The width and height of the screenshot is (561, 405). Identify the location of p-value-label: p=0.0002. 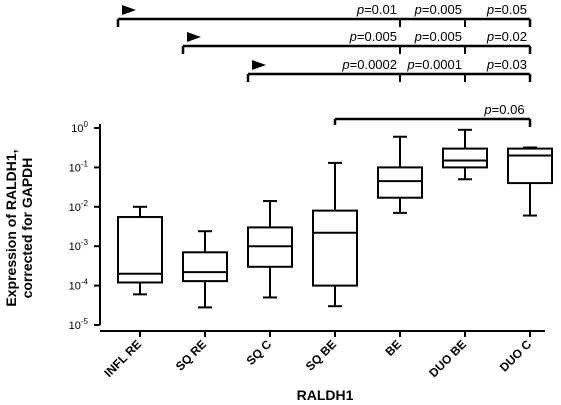
(369, 64).